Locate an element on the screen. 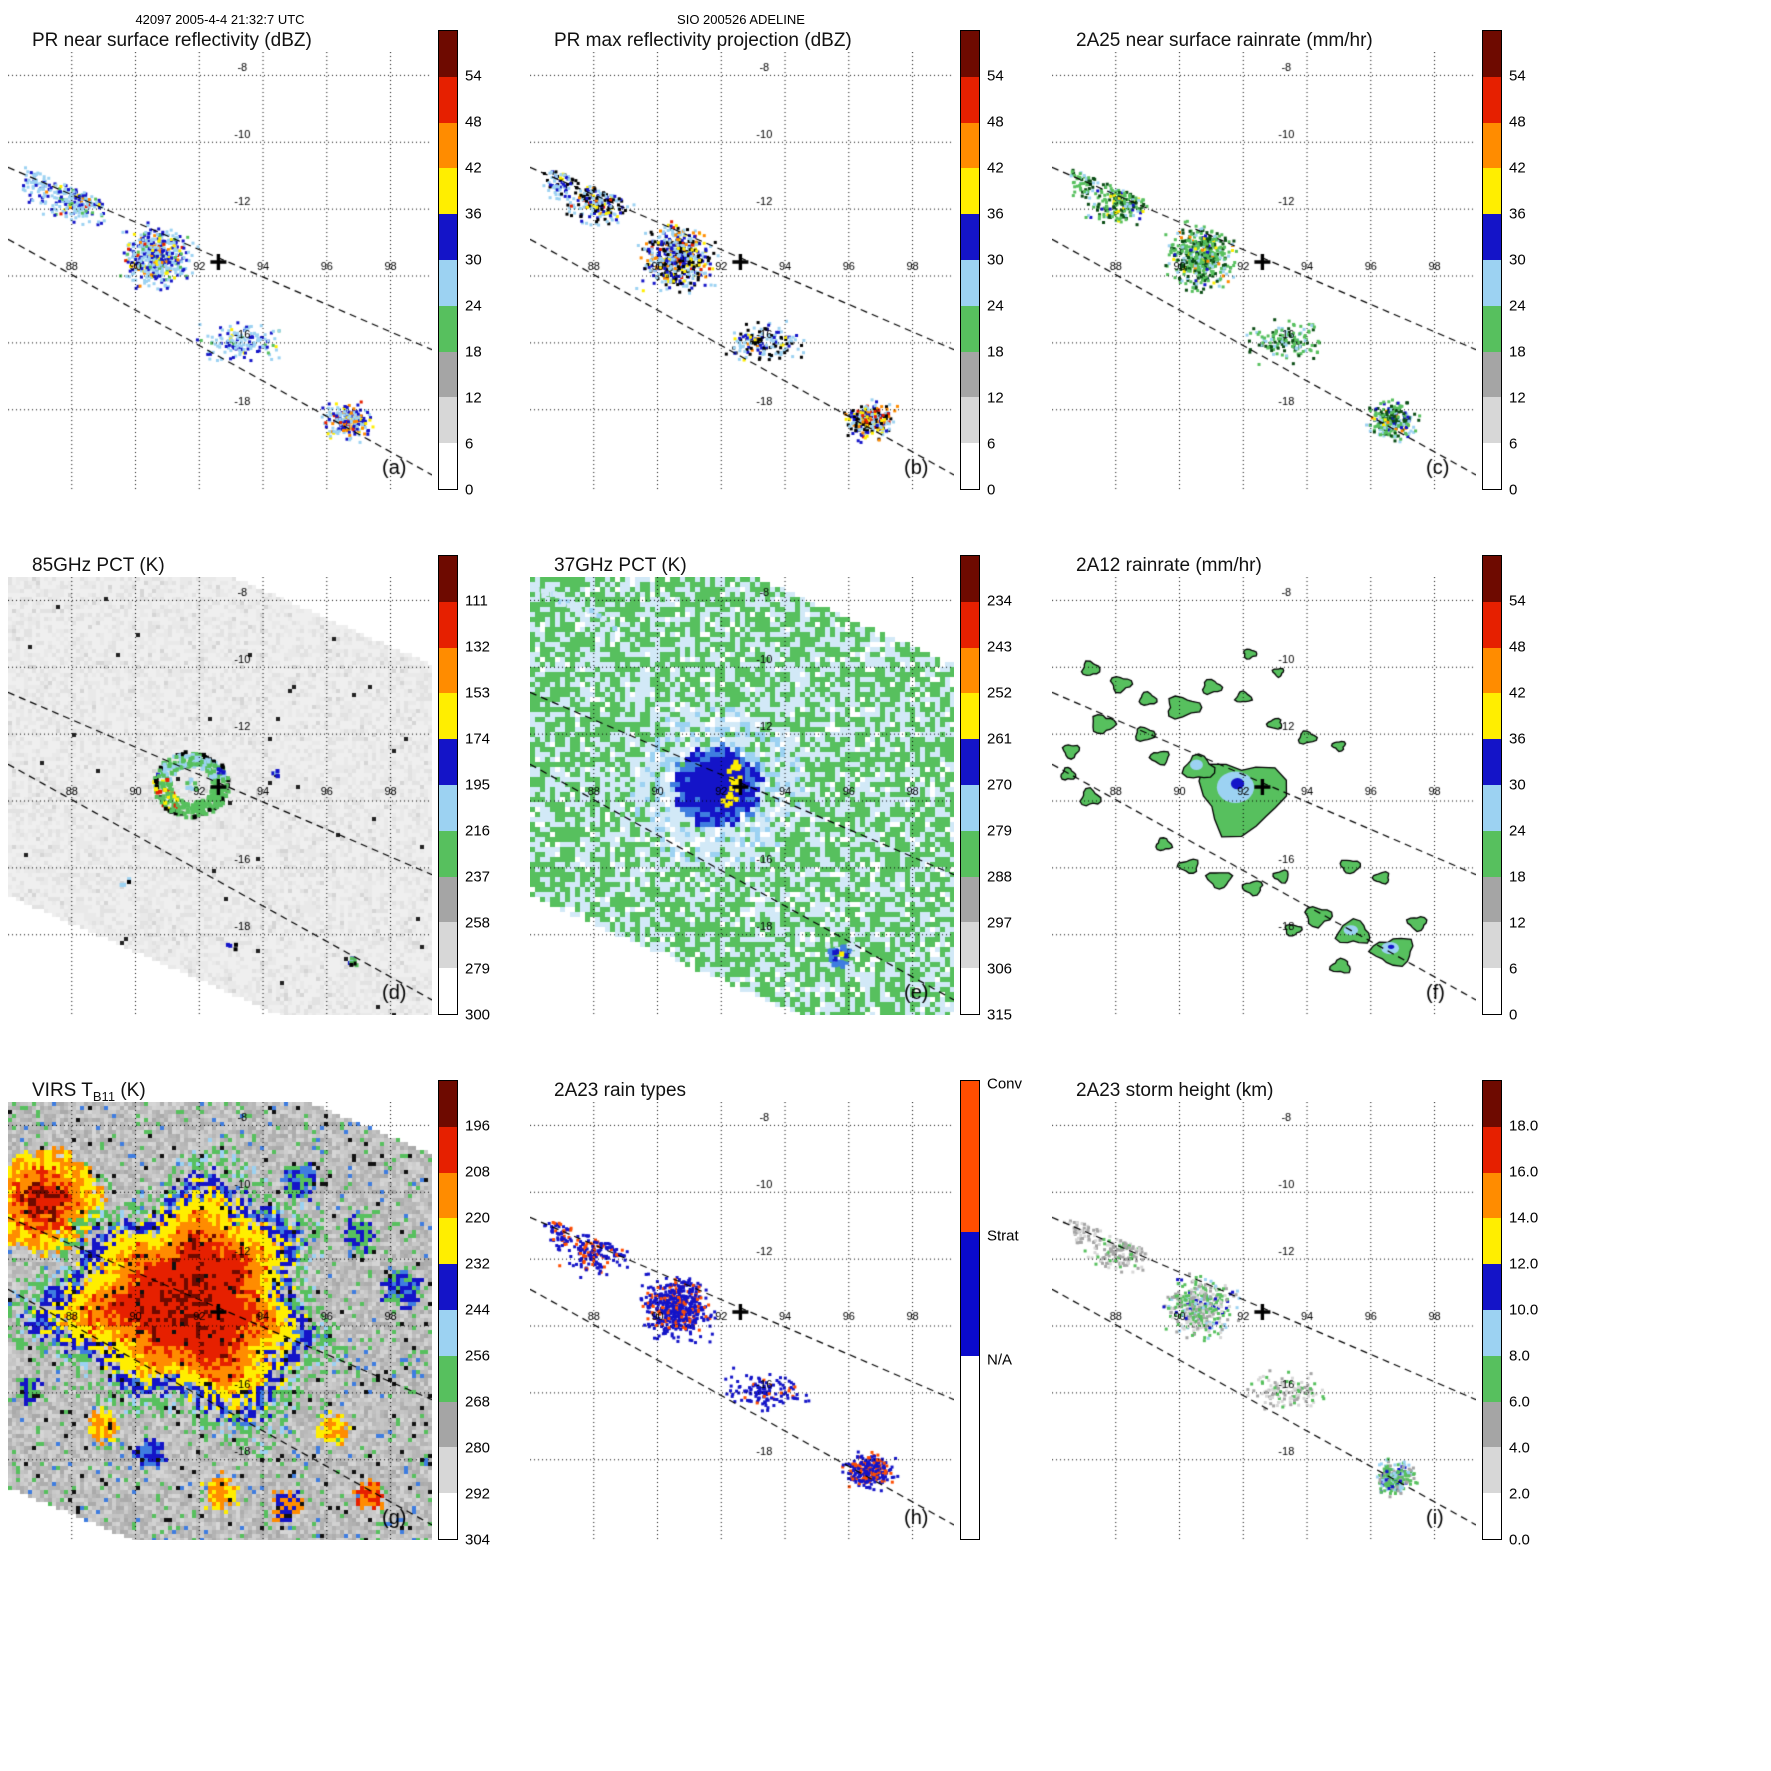  colorbar-tick: 8.0 is located at coordinates (1519, 1356).